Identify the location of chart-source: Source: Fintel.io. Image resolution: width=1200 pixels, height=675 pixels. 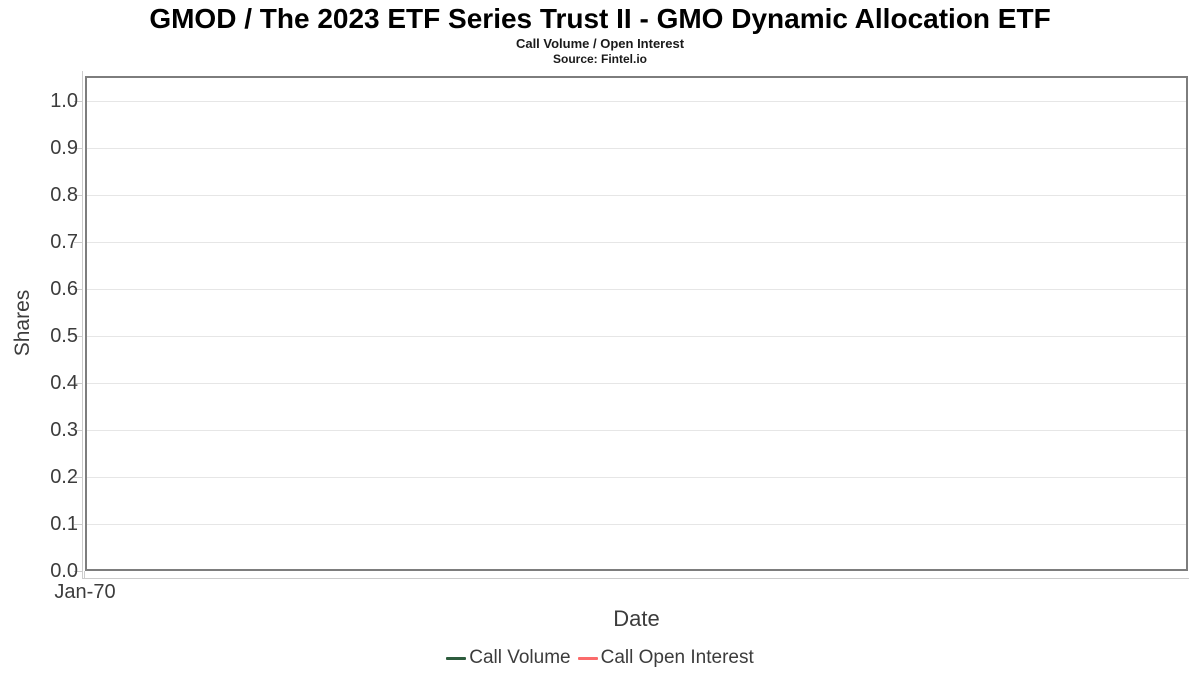
(599, 59).